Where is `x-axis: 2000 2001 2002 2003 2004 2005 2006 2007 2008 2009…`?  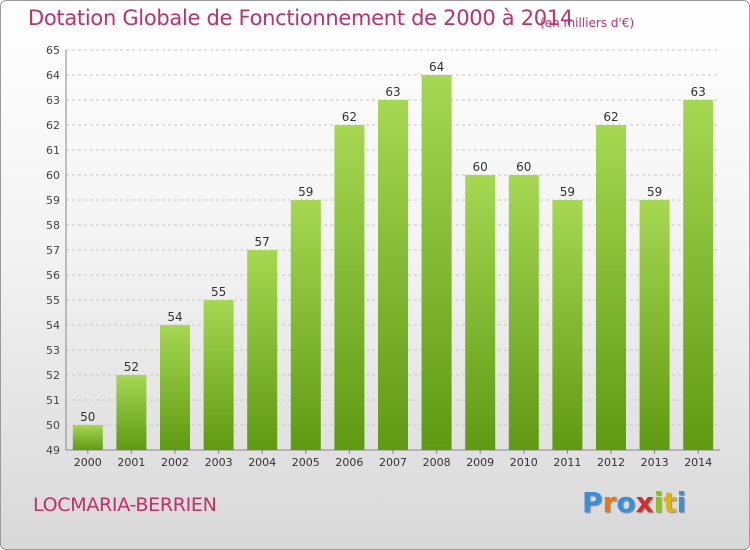
x-axis: 2000 2001 2002 2003 2004 2005 2006 2007 2008 2009… is located at coordinates (393, 459).